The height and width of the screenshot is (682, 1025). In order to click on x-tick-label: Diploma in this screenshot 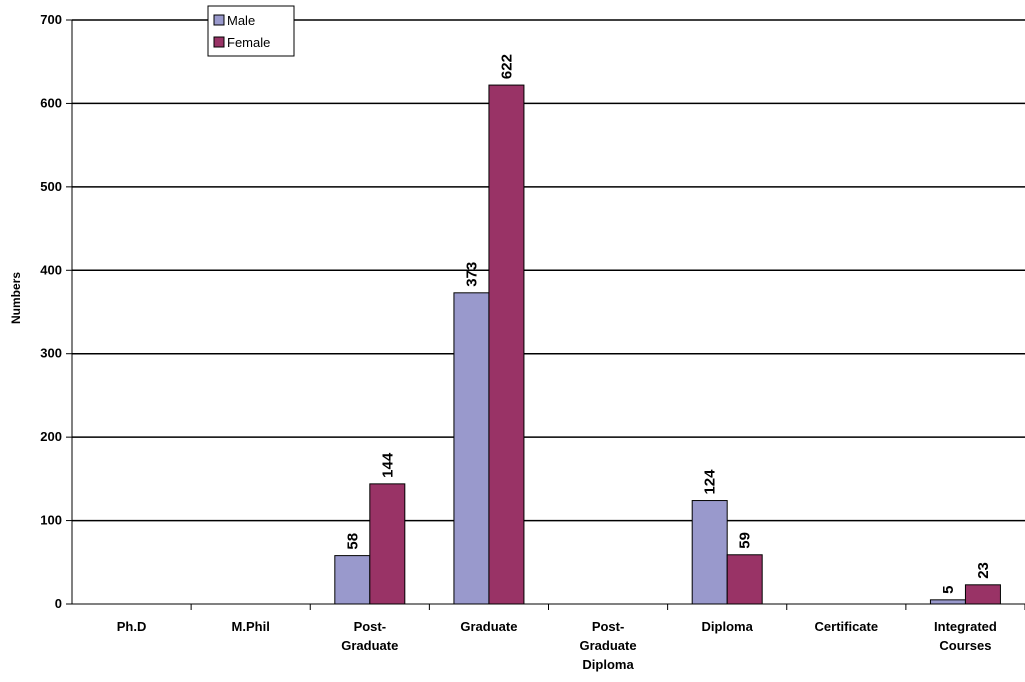, I will do `click(728, 626)`.